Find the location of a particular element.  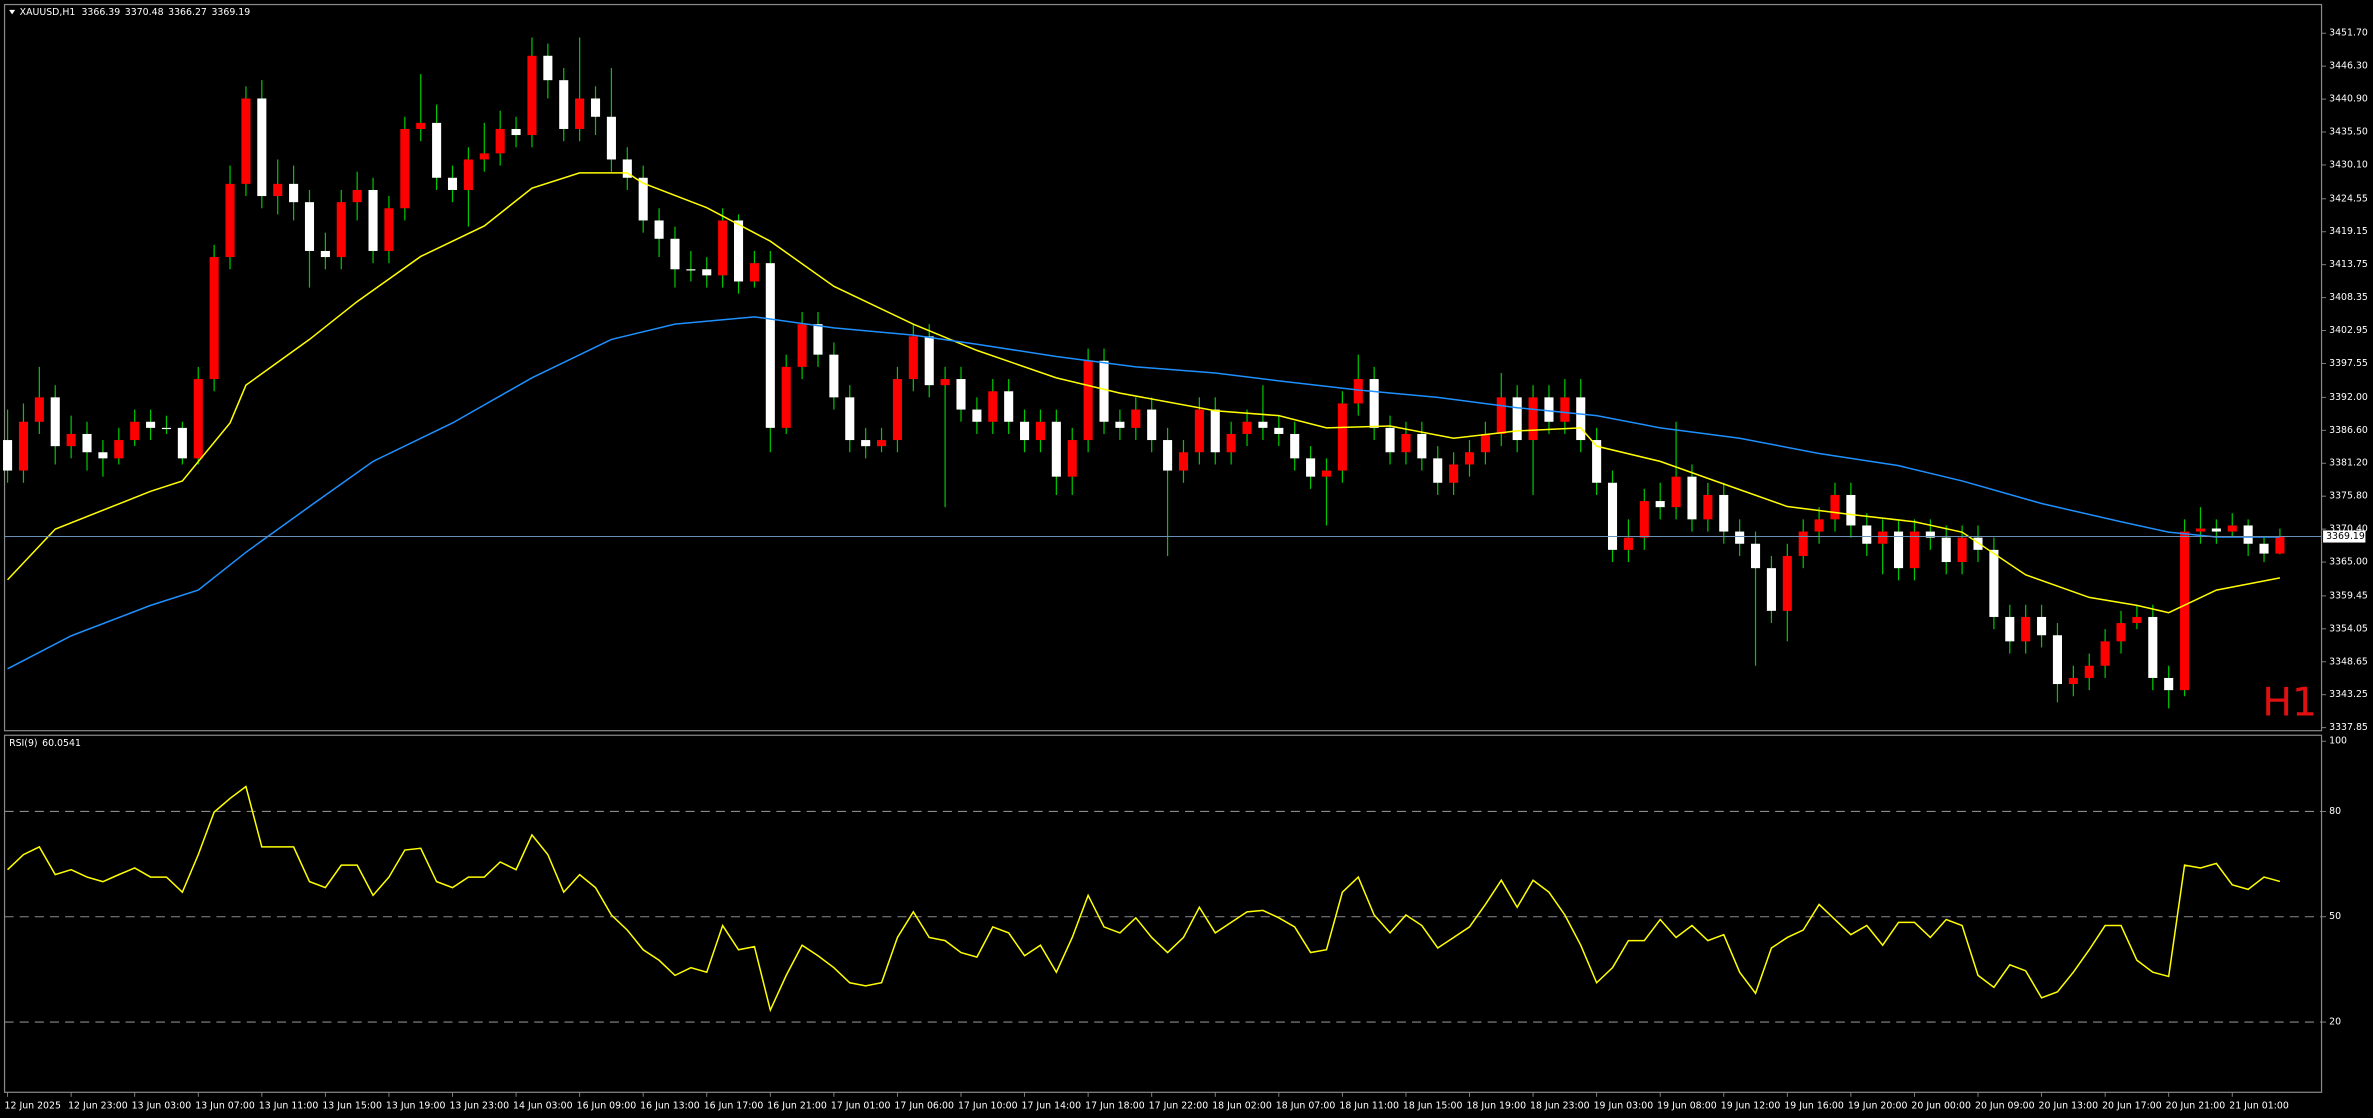

y-tick-label: 3446.30 is located at coordinates (2348, 66).